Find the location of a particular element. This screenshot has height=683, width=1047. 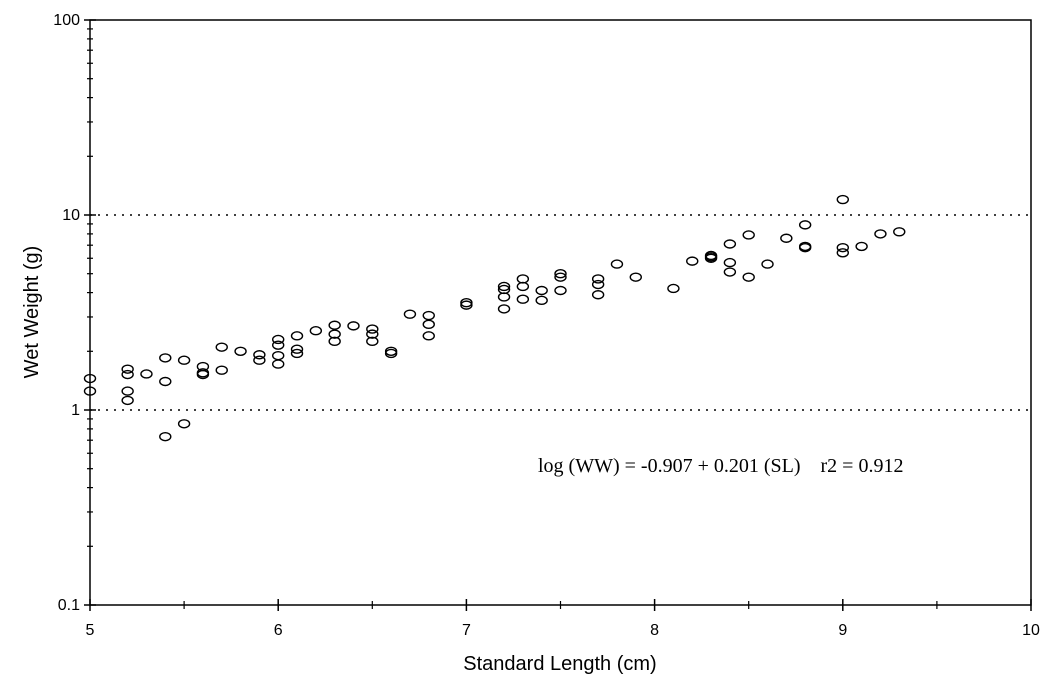

y-tick-label: 1 is located at coordinates (75, 410).